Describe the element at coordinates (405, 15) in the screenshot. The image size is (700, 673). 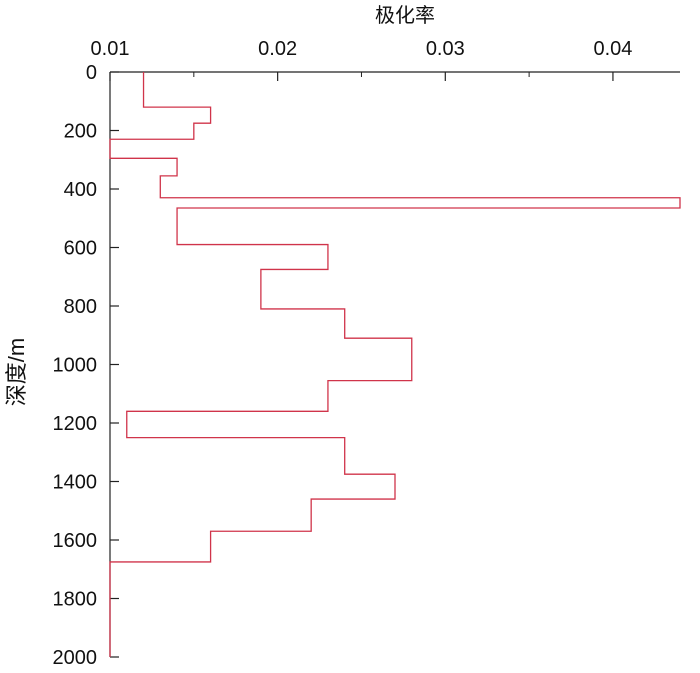
I see `x-axis-label: 极化率` at that location.